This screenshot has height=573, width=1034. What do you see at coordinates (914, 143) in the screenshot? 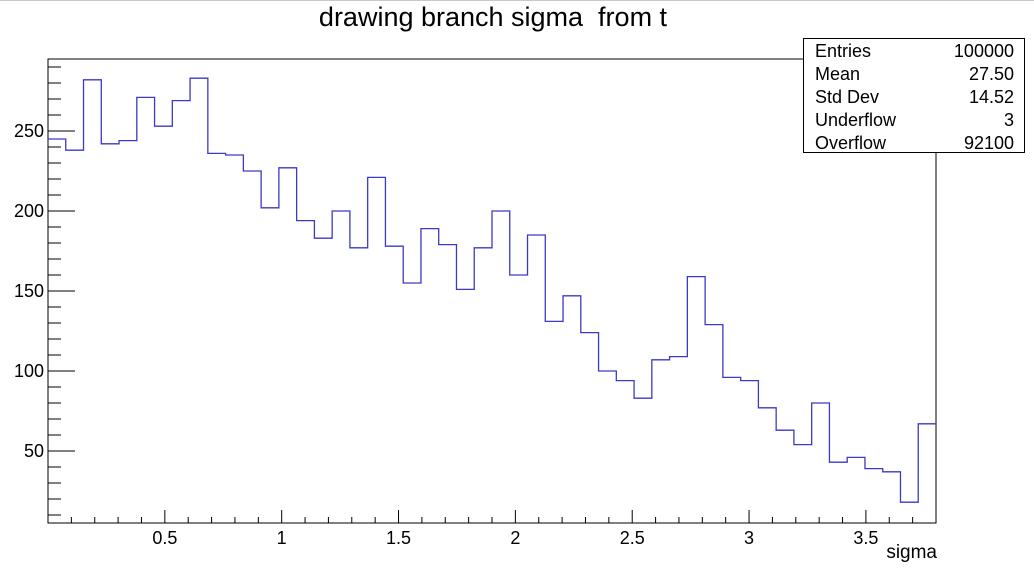
I see `stat-row-overflow: Overflow 92100` at bounding box center [914, 143].